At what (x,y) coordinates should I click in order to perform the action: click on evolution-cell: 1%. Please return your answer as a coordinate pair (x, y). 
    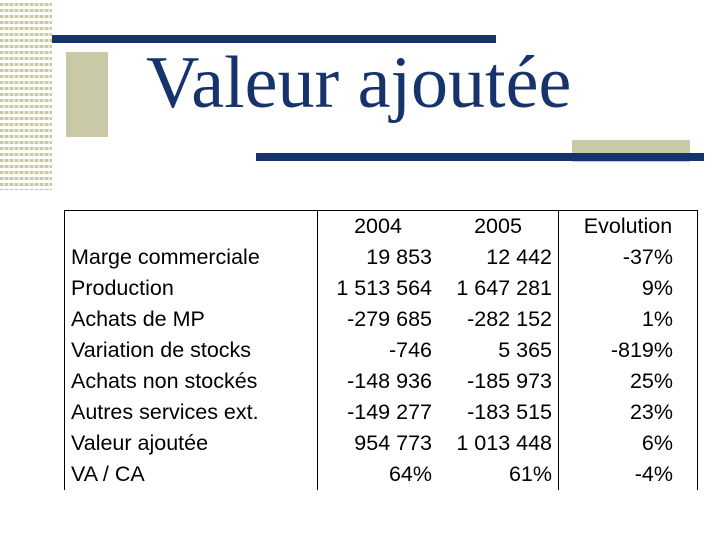
    Looking at the image, I should click on (628, 319).